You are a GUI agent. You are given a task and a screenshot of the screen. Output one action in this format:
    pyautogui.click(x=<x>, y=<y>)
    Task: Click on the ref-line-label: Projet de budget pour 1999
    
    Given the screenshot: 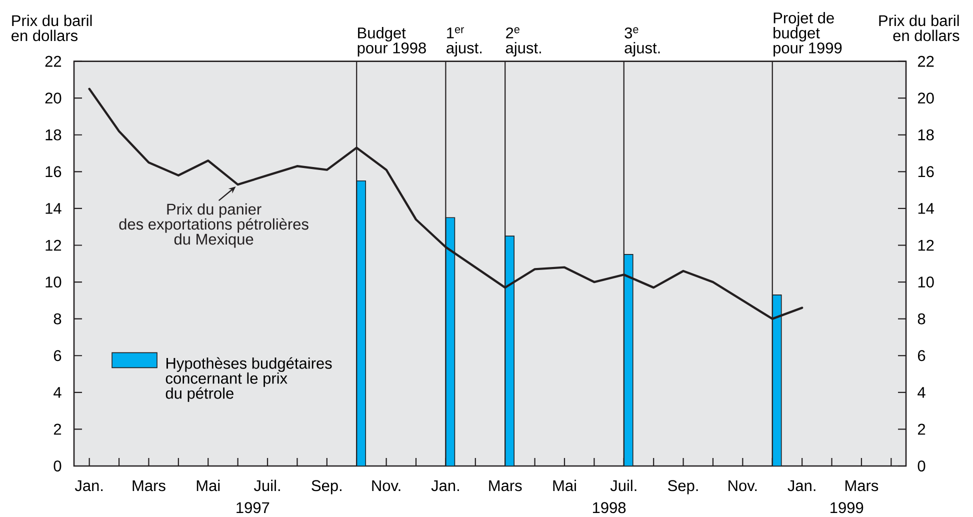 What is the action you would take?
    pyautogui.click(x=808, y=34)
    